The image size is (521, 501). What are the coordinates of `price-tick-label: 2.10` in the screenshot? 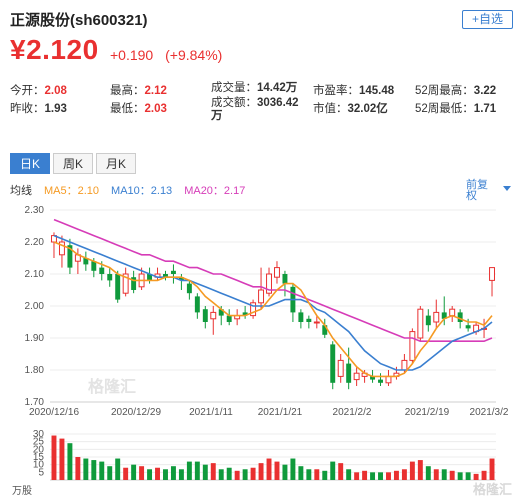 It's located at (35, 274).